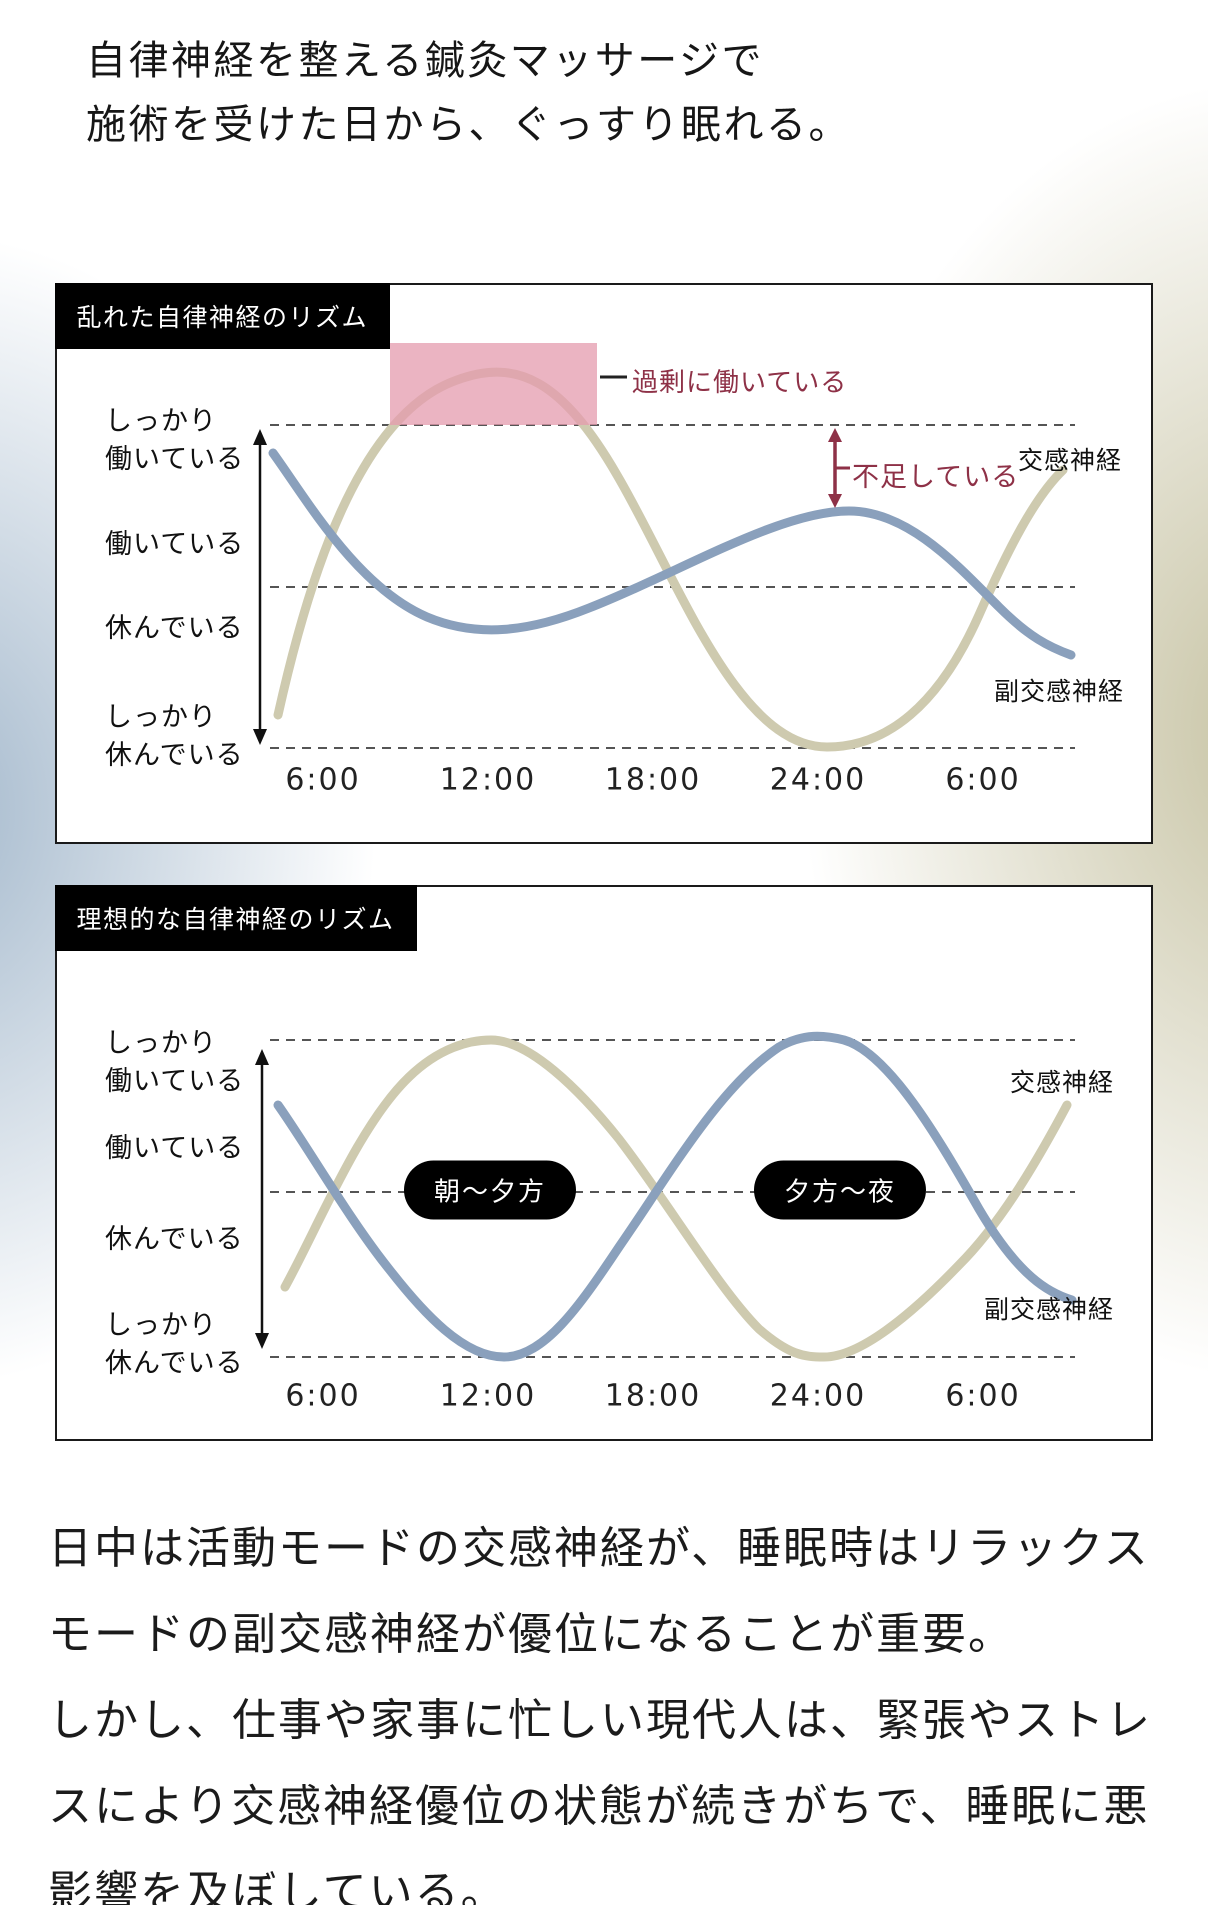 The width and height of the screenshot is (1208, 1905). Describe the element at coordinates (840, 1190) in the screenshot. I see `pill-evening-to-night: 夕方〜夜` at that location.